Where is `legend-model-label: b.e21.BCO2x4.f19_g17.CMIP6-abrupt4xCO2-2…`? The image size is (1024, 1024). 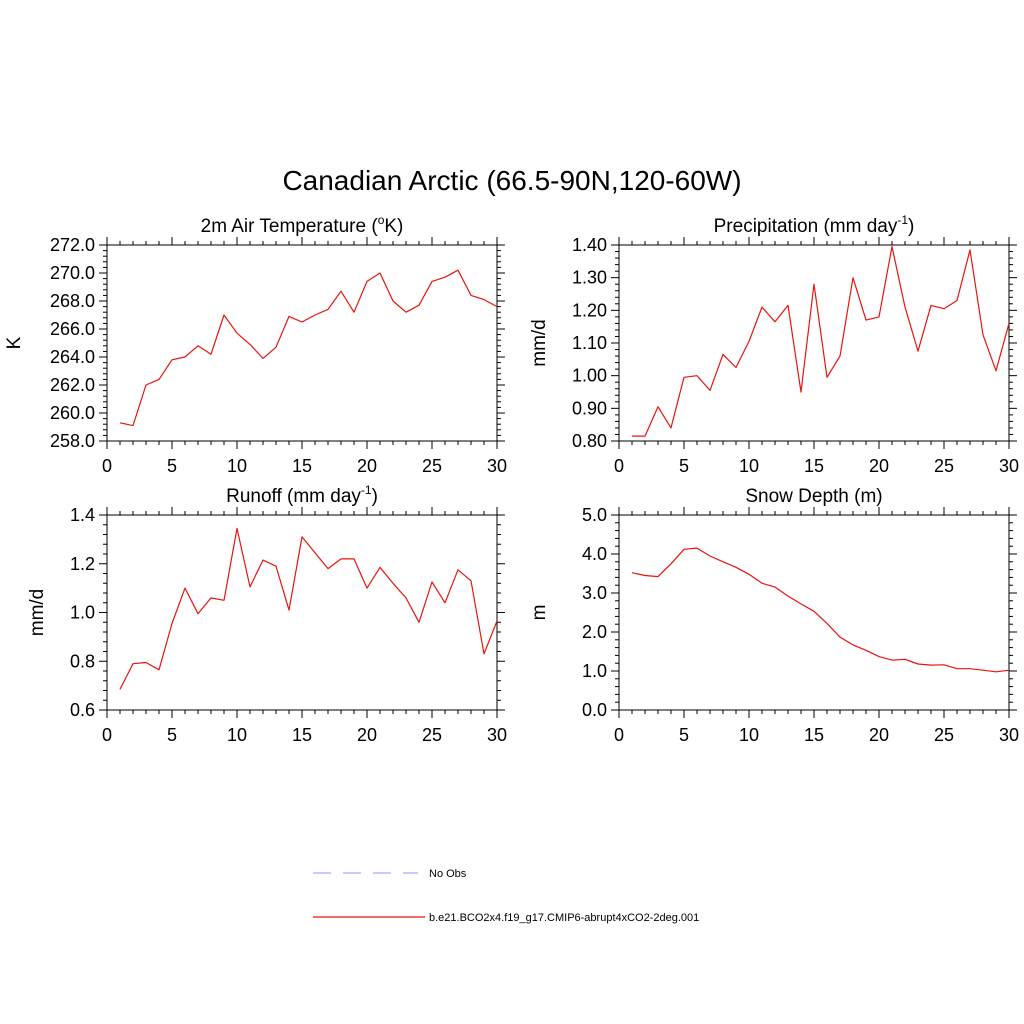 legend-model-label: b.e21.BCO2x4.f19_g17.CMIP6-abrupt4xCO2-2… is located at coordinates (564, 918).